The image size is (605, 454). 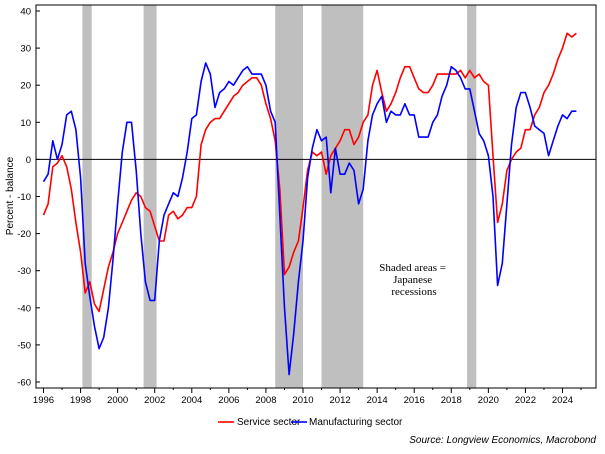 What do you see at coordinates (154, 400) in the screenshot?
I see `x-tick-label: 2002` at bounding box center [154, 400].